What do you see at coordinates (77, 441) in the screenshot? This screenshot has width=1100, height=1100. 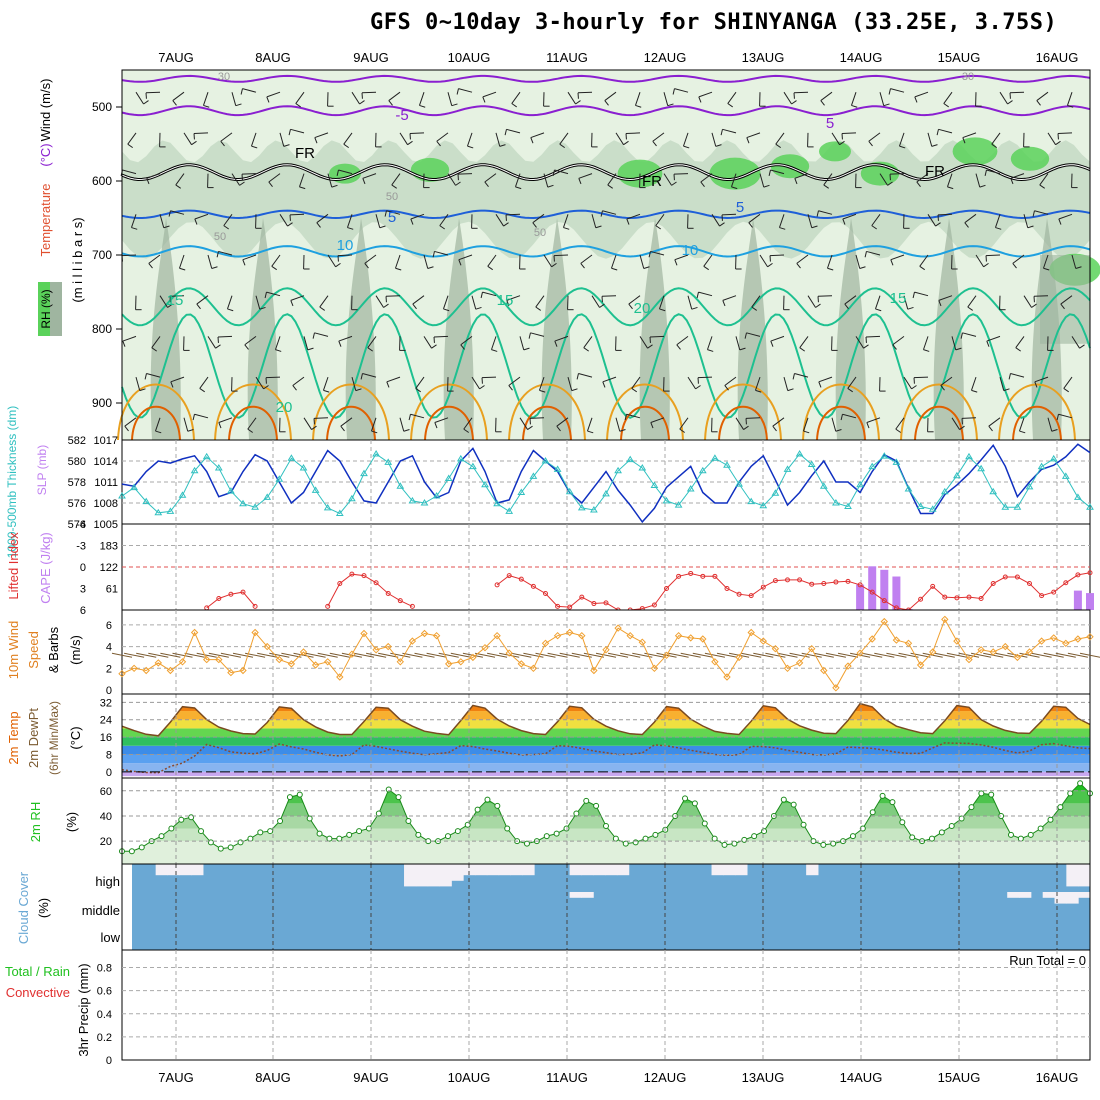 I see `thickness-ytick-label: 582` at bounding box center [77, 441].